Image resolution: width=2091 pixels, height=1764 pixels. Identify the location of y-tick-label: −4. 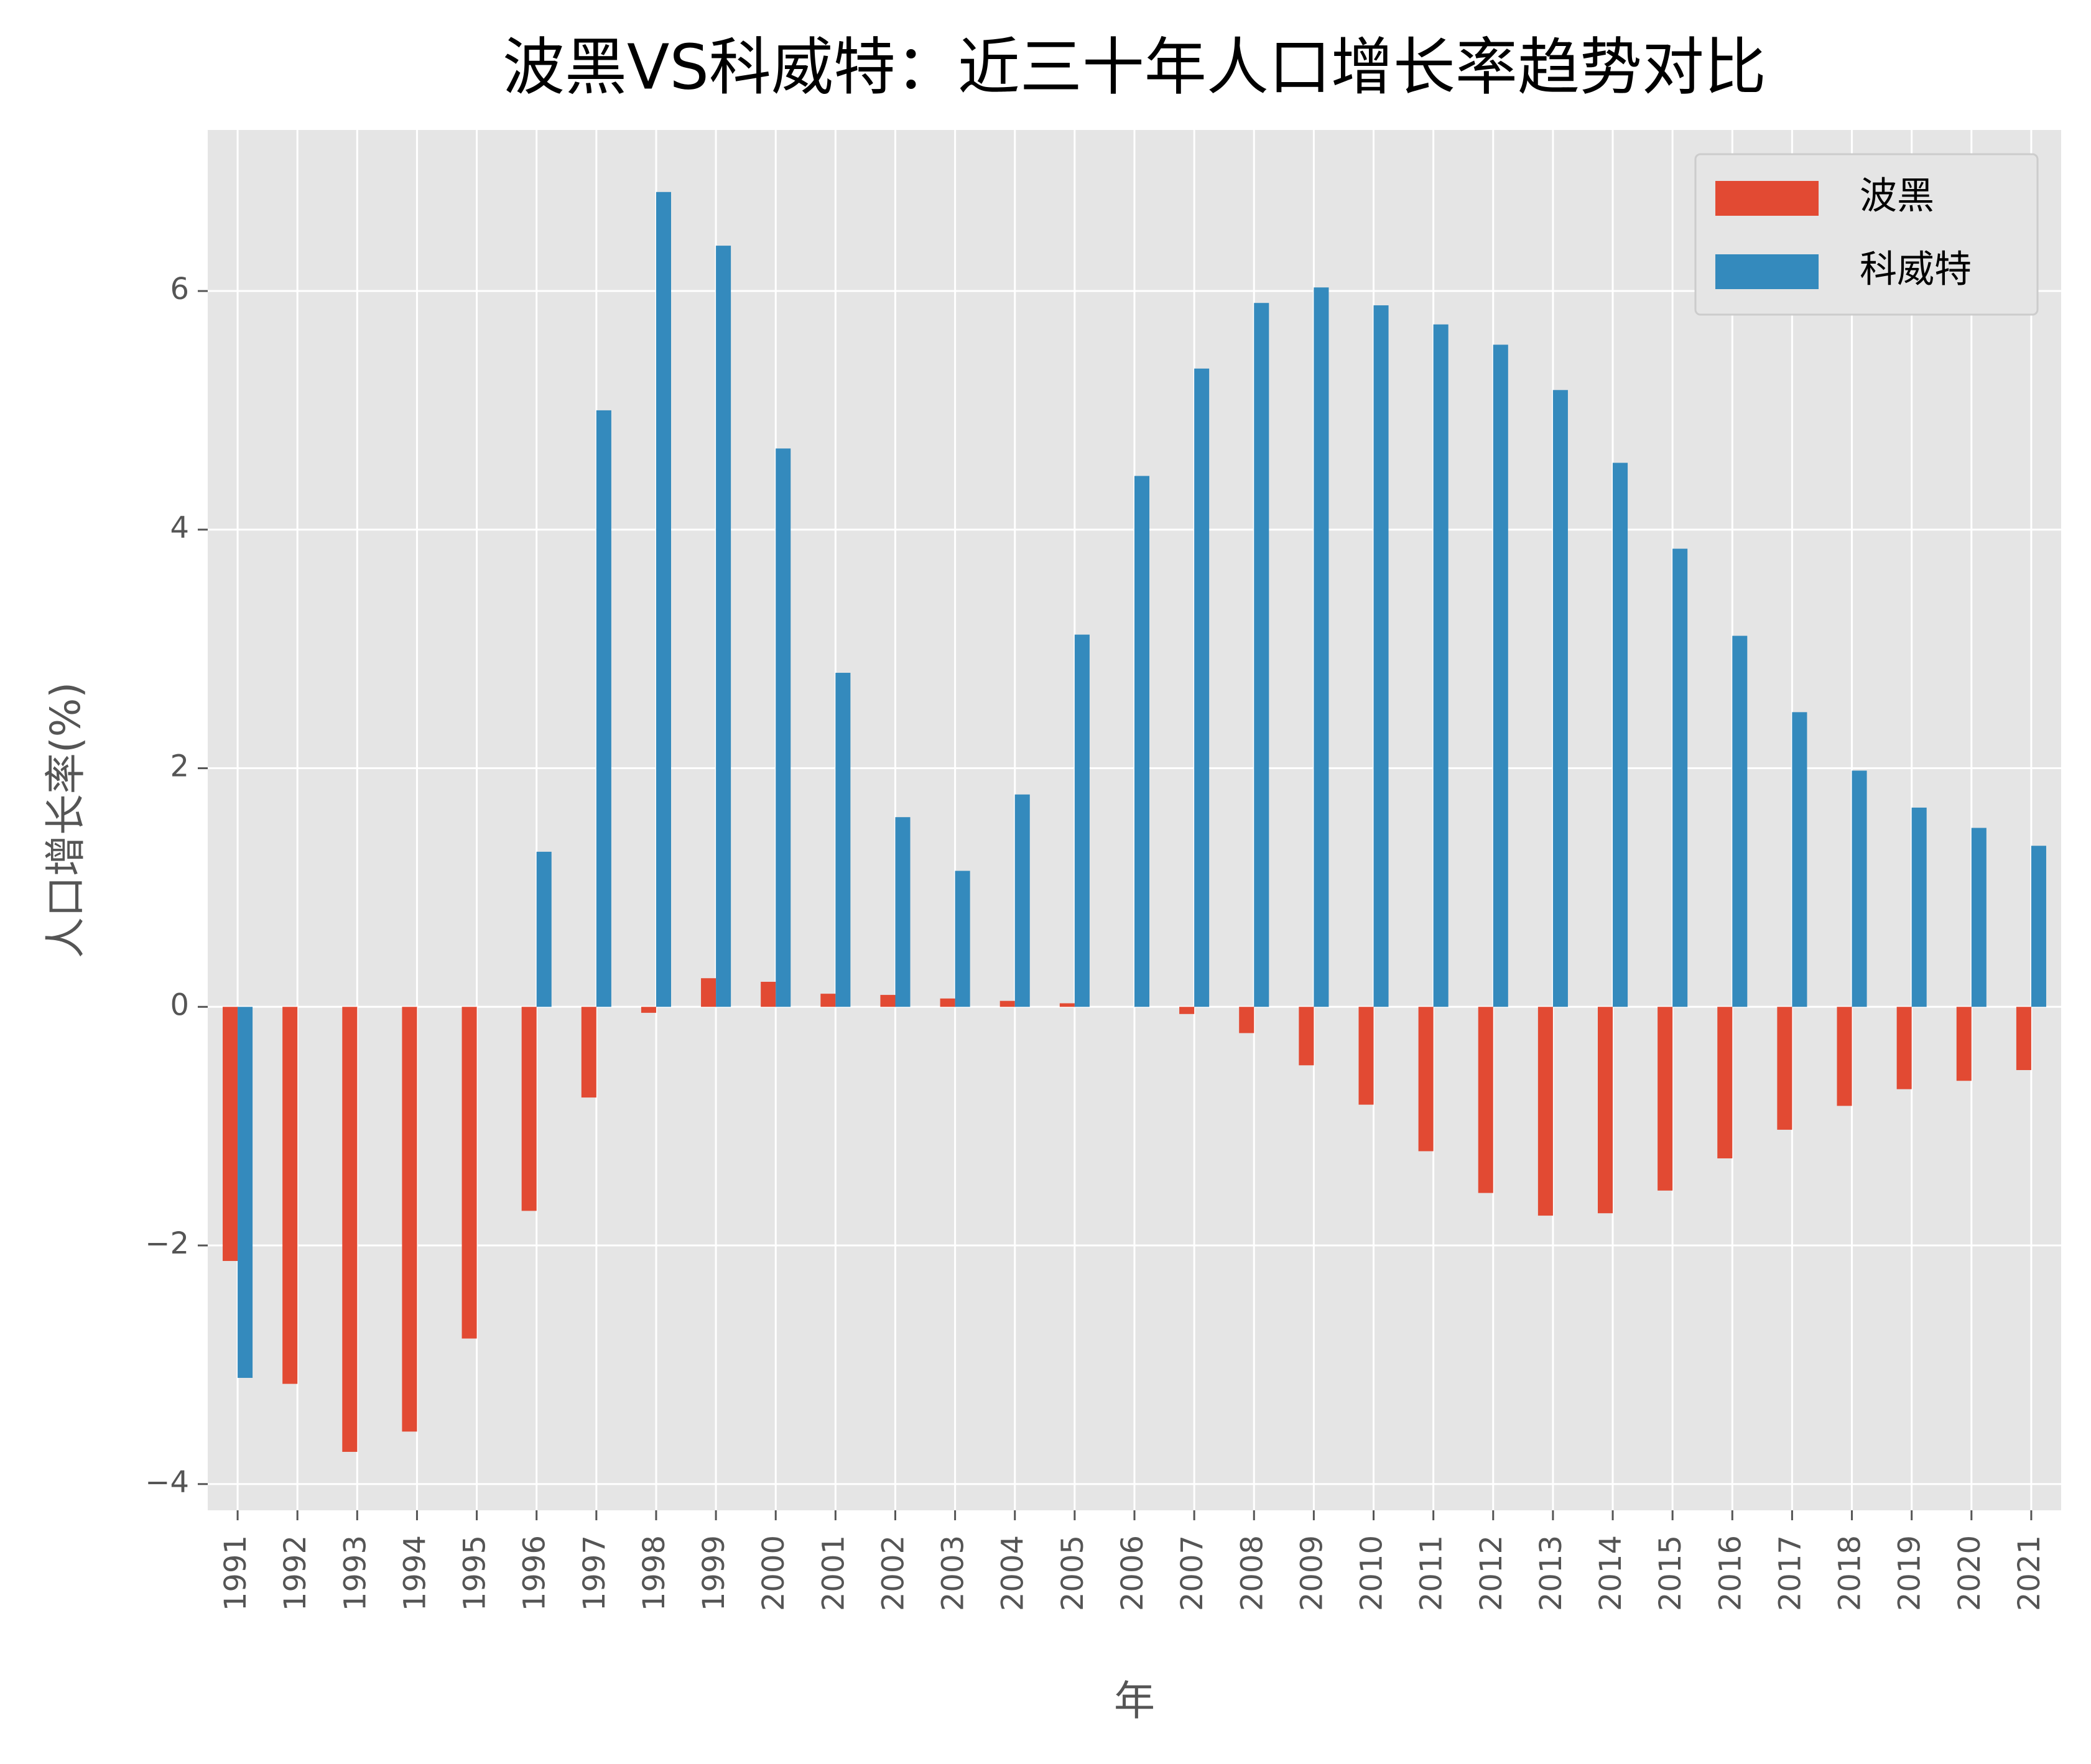
(167, 1482).